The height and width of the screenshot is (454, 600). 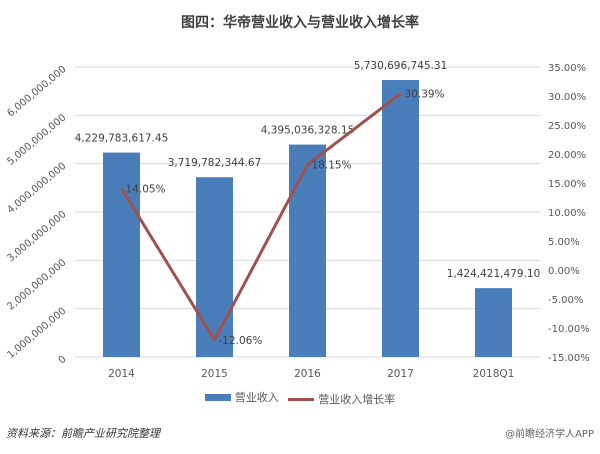 I want to click on right-axis-tick-label: 0.00%, so click(x=564, y=271).